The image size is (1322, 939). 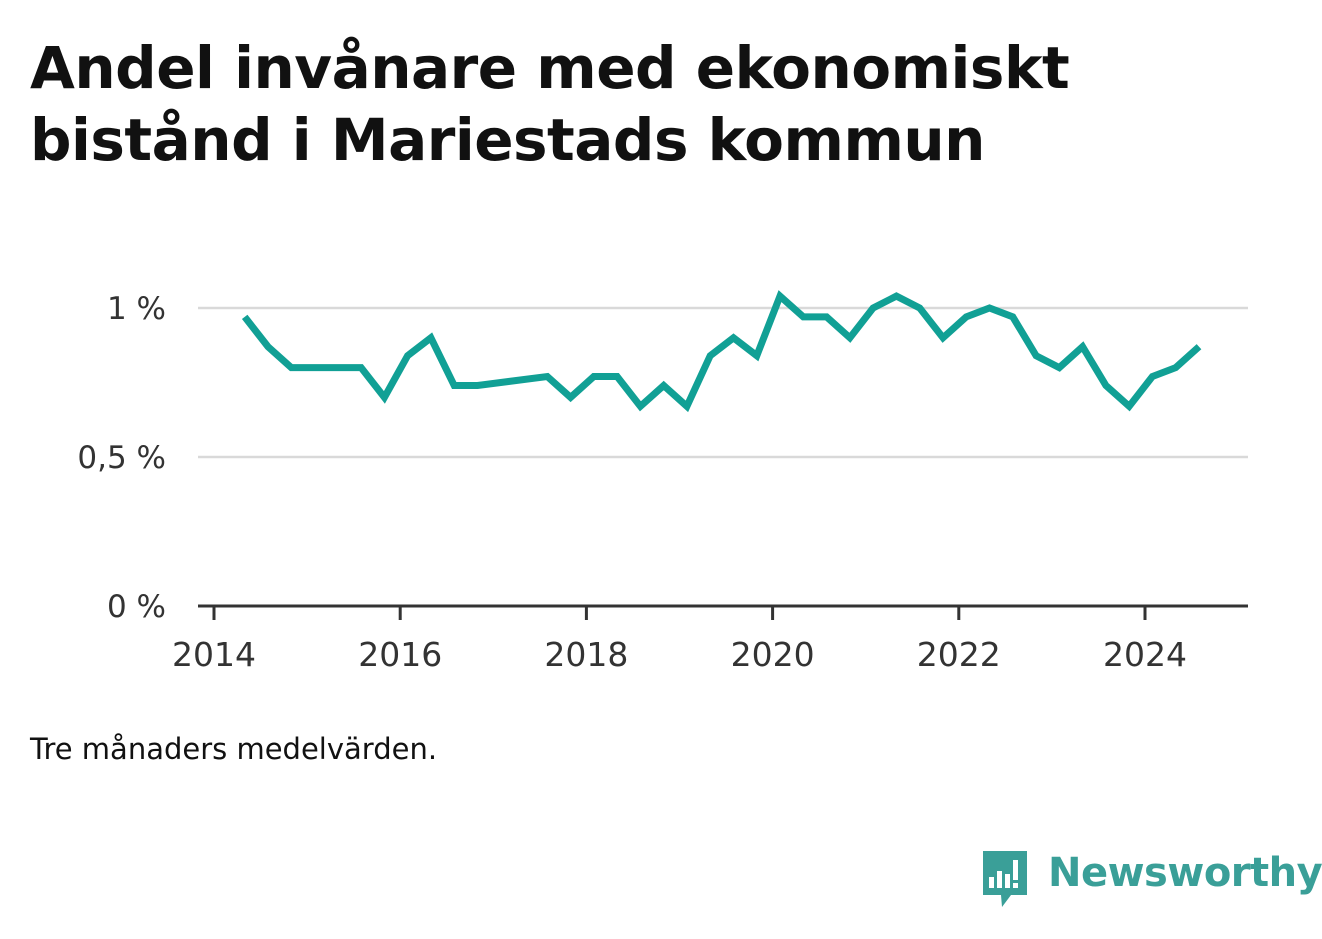 I want to click on y-axis-tick-labels: 0 % 0,5 % 1 %, so click(x=121, y=458).